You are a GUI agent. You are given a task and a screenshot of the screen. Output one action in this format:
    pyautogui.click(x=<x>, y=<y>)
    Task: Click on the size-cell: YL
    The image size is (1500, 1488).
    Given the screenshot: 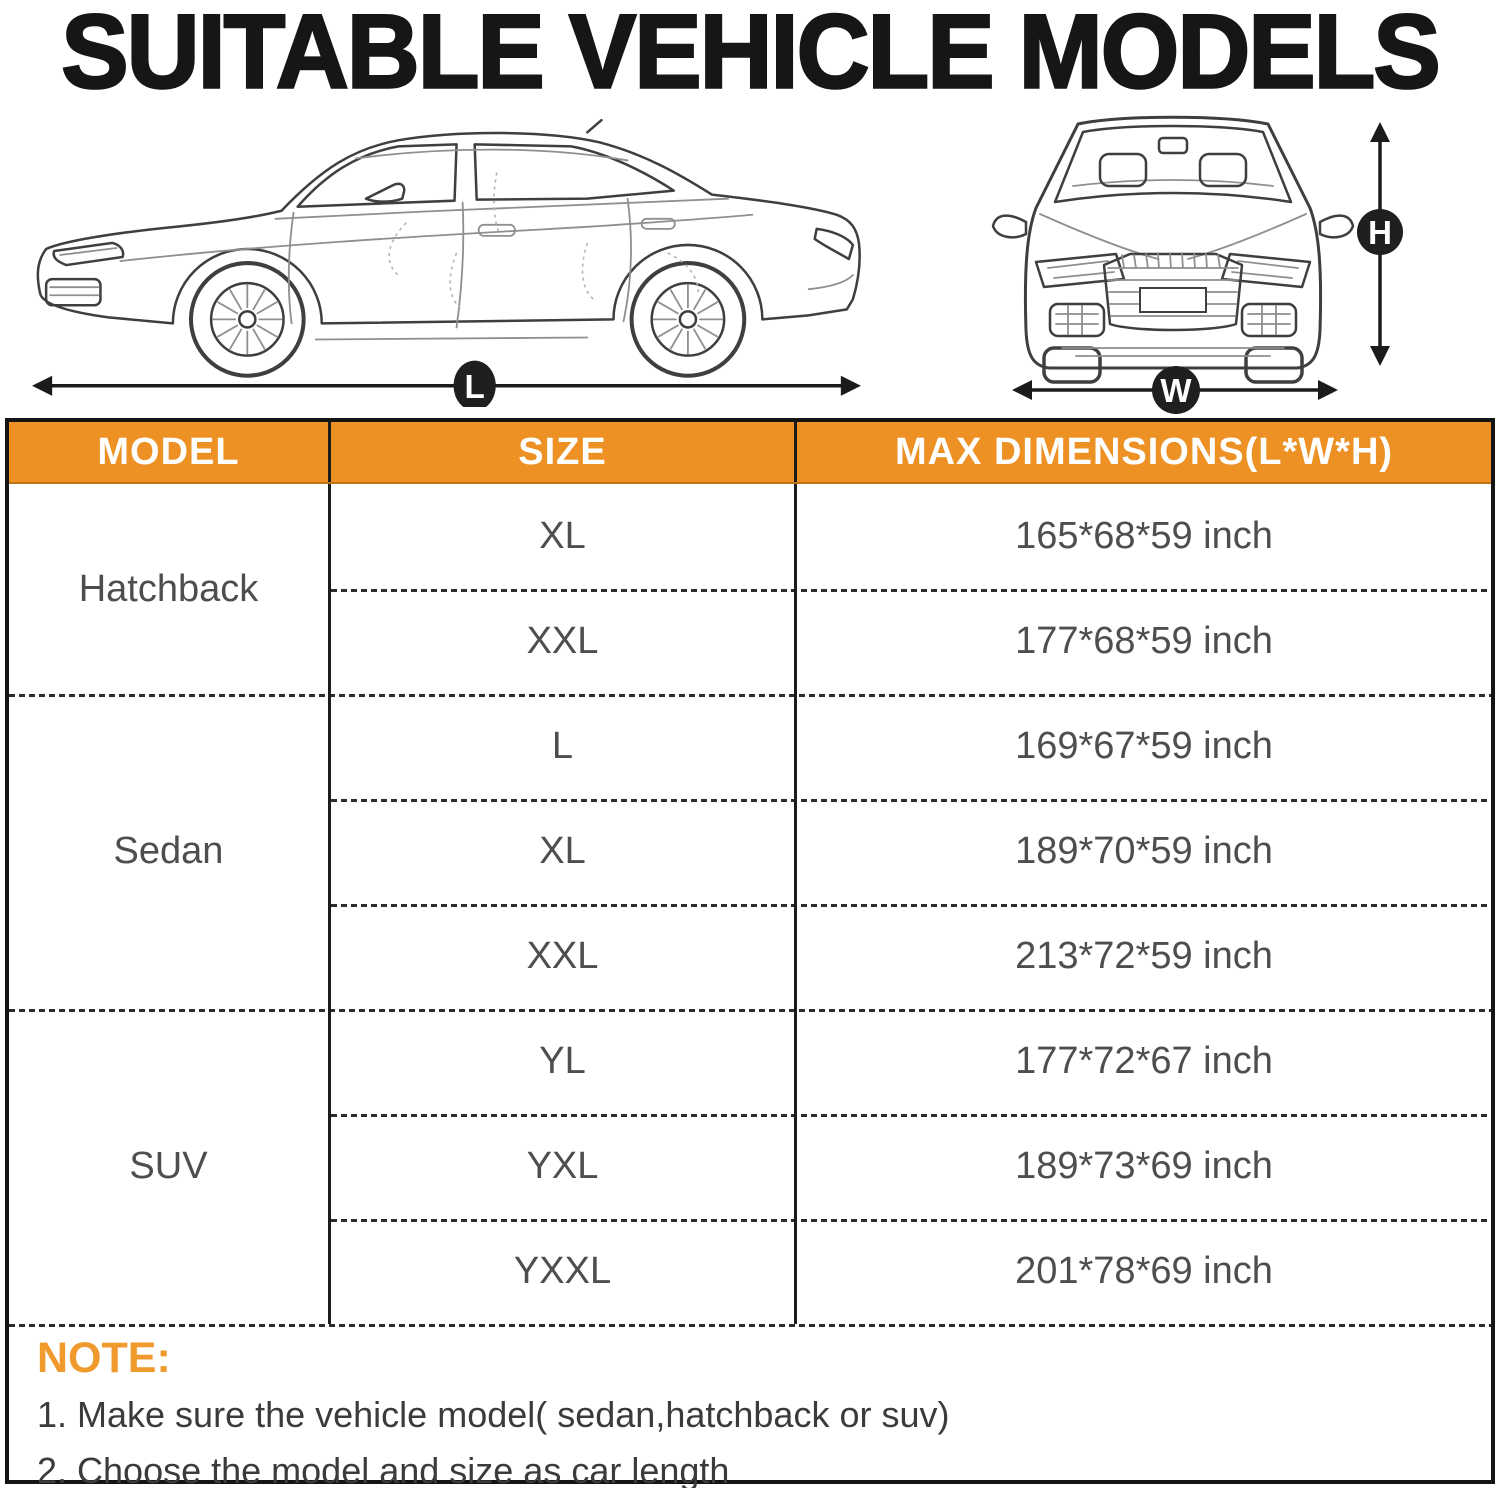 What is the action you would take?
    pyautogui.click(x=564, y=1061)
    